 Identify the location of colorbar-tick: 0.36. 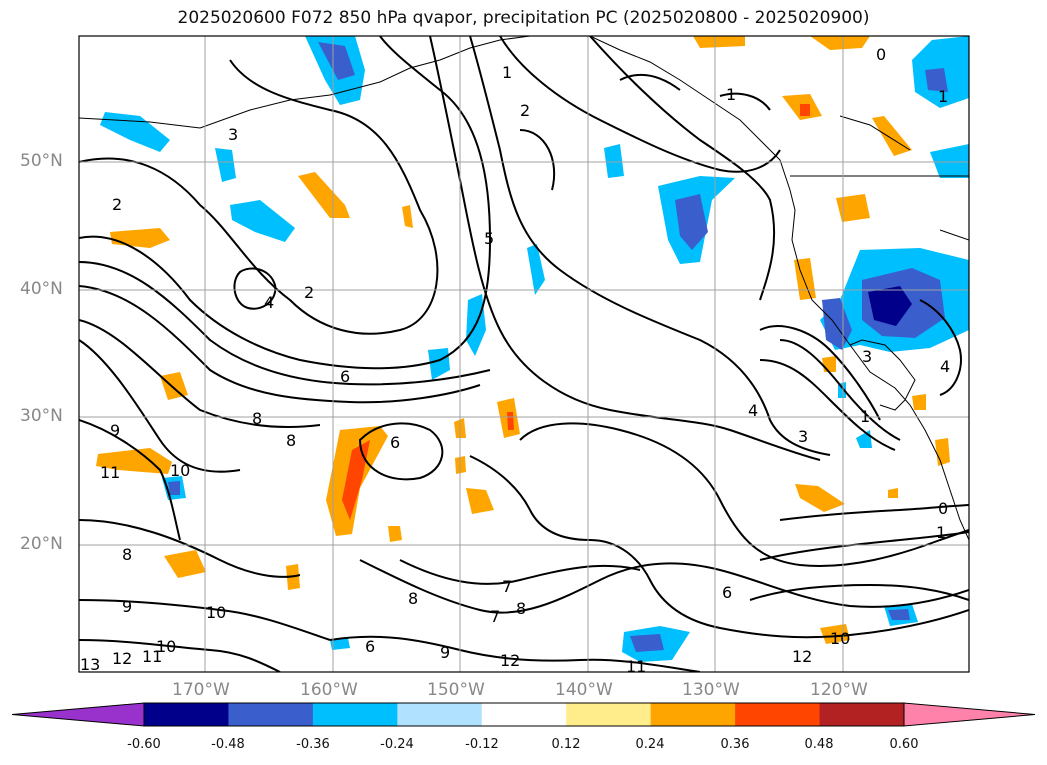
(735, 744).